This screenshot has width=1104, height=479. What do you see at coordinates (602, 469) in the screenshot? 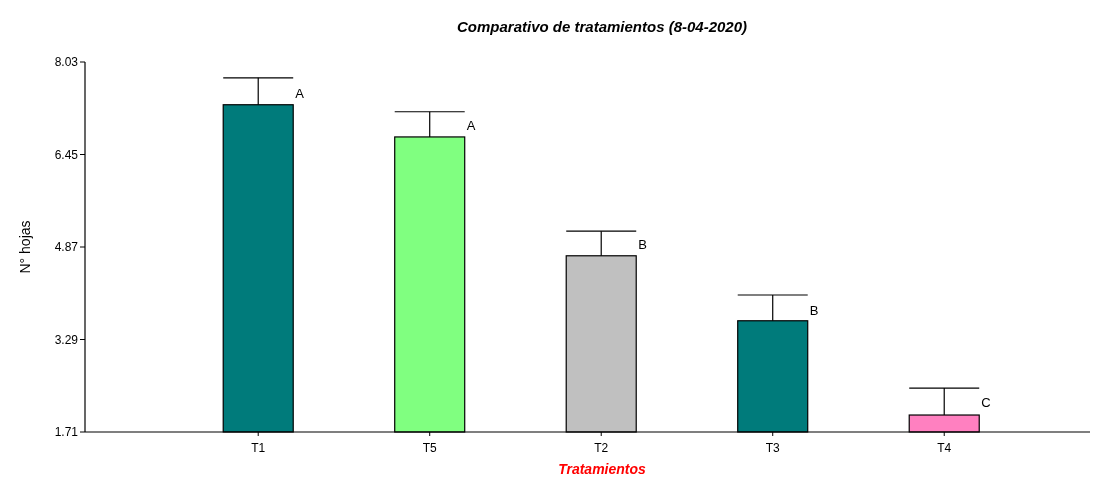
I see `x-axis-title: Tratamientos` at bounding box center [602, 469].